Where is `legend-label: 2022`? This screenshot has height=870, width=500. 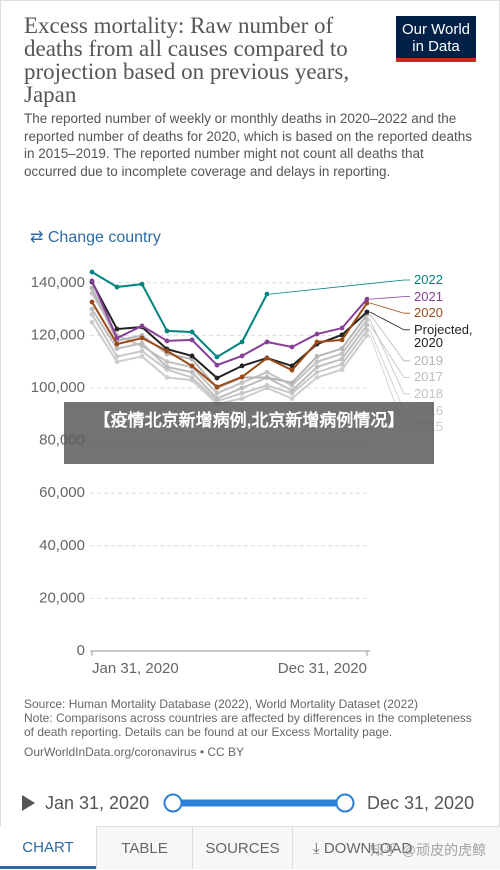
legend-label: 2022 is located at coordinates (428, 279).